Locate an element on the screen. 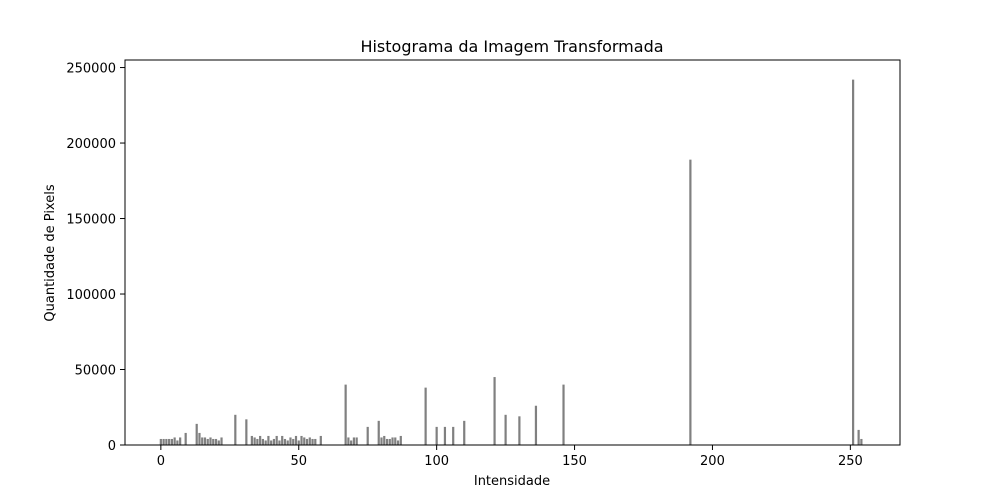 This screenshot has width=1000, height=500. y-tick-label: 200000 is located at coordinates (91, 144).